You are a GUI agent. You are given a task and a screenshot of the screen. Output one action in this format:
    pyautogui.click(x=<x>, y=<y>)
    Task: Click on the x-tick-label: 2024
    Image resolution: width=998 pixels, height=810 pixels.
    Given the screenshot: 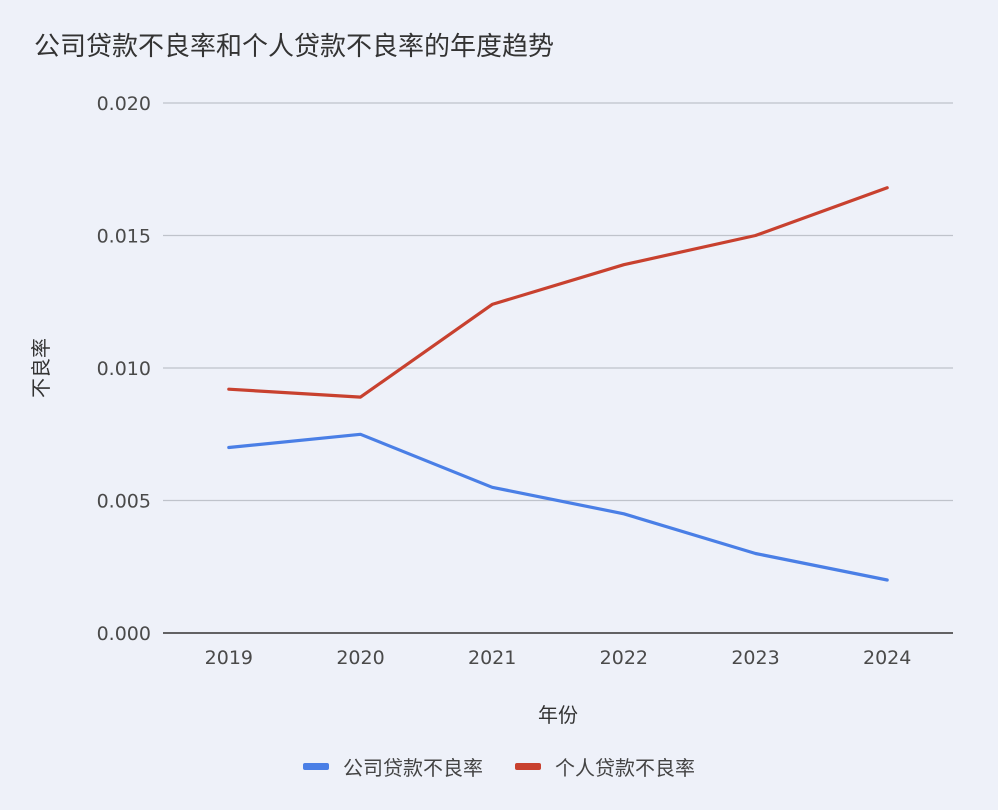 What is the action you would take?
    pyautogui.click(x=887, y=658)
    